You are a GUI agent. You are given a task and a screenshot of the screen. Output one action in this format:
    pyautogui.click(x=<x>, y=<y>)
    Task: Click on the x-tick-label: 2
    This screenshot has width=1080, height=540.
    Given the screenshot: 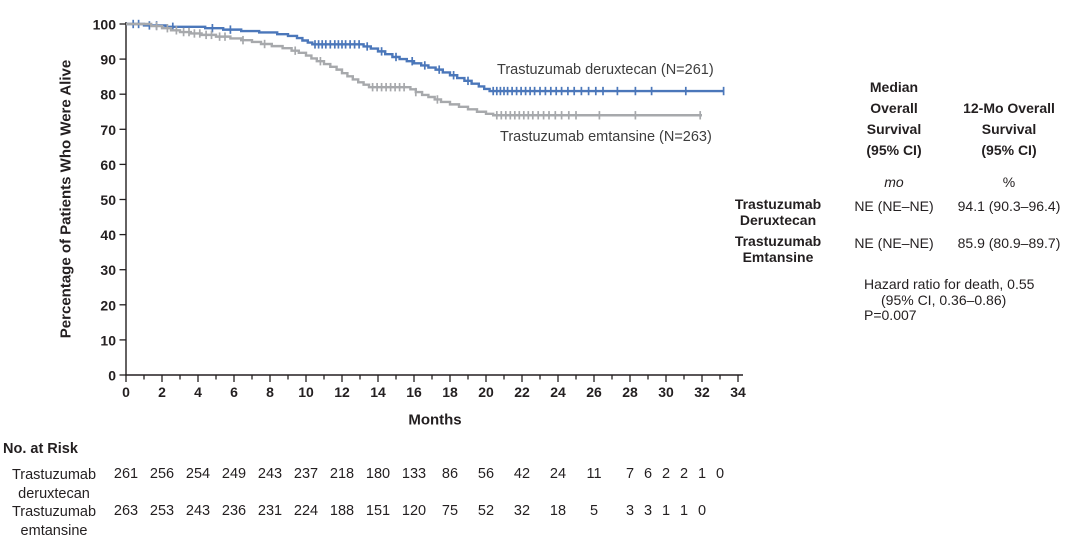 What is the action you would take?
    pyautogui.click(x=162, y=392)
    